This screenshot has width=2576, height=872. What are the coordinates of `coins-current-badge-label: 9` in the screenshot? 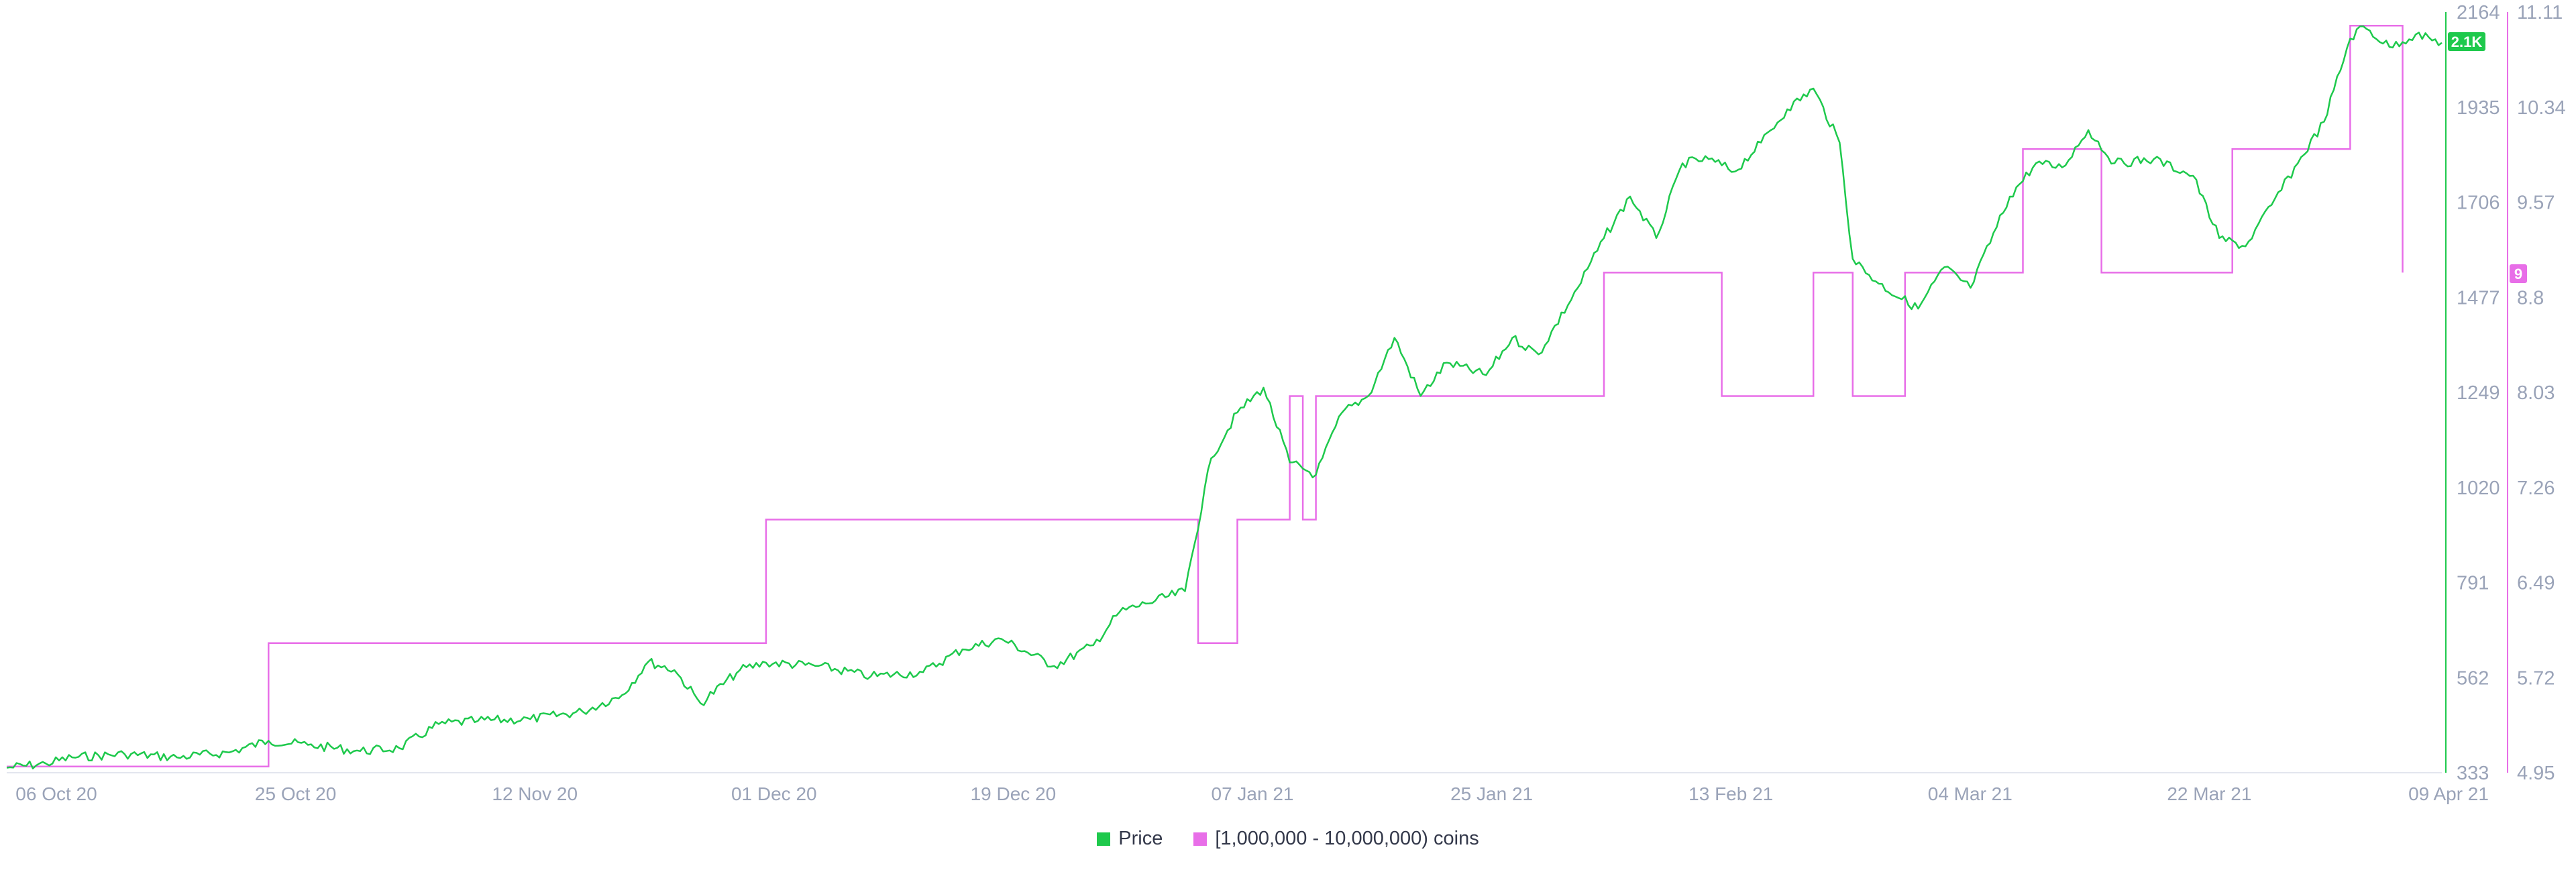 It's located at (2518, 274).